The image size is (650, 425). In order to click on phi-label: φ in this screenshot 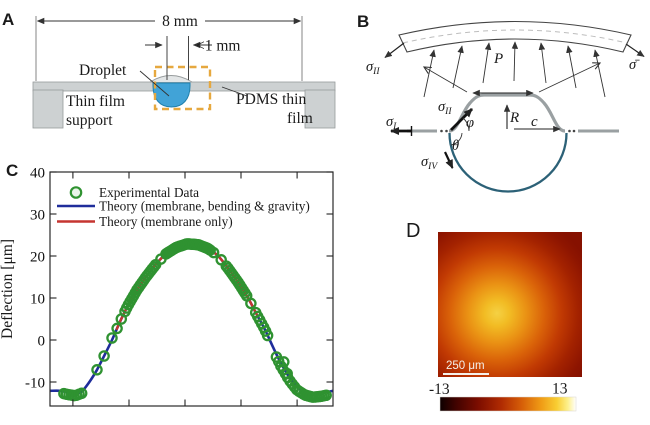, I will do `click(470, 123)`.